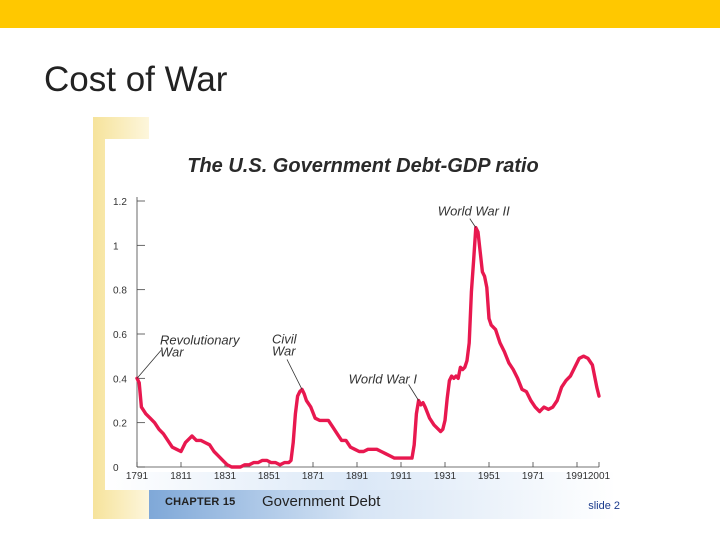 The width and height of the screenshot is (720, 540). Describe the element at coordinates (225, 476) in the screenshot. I see `x-tick-label: 1831` at that location.